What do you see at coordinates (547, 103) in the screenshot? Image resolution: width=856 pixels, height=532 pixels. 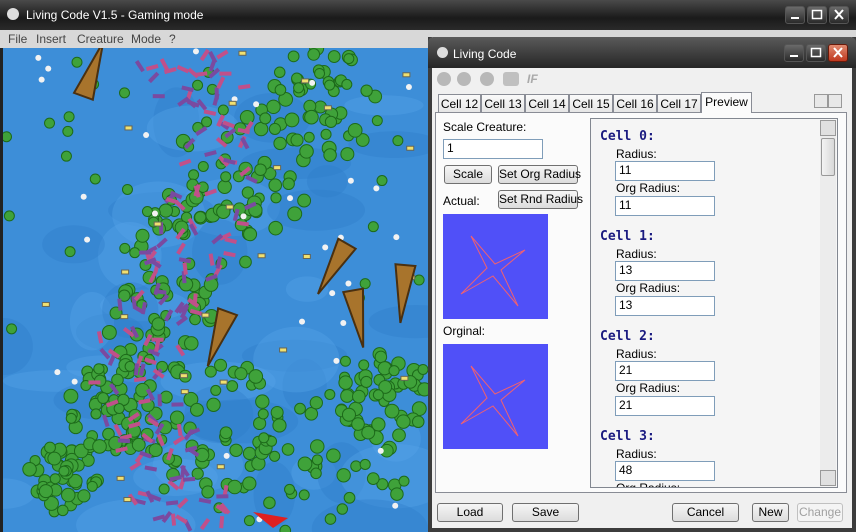 I see `tab: Cell 14` at bounding box center [547, 103].